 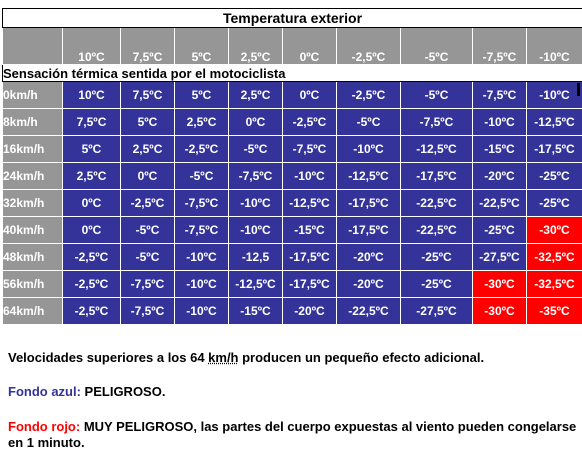 I want to click on speed-label: 24km/h, so click(x=33, y=176).